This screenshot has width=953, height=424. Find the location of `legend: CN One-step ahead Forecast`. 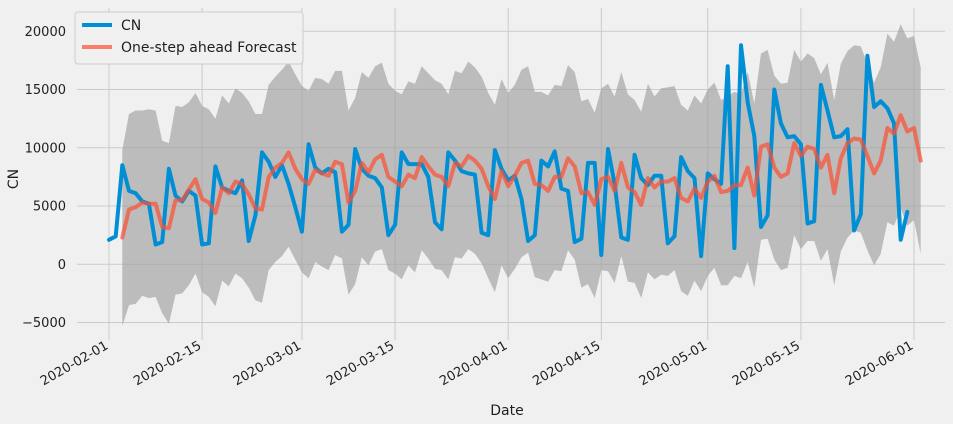

legend: CN One-step ahead Forecast is located at coordinates (189, 38).